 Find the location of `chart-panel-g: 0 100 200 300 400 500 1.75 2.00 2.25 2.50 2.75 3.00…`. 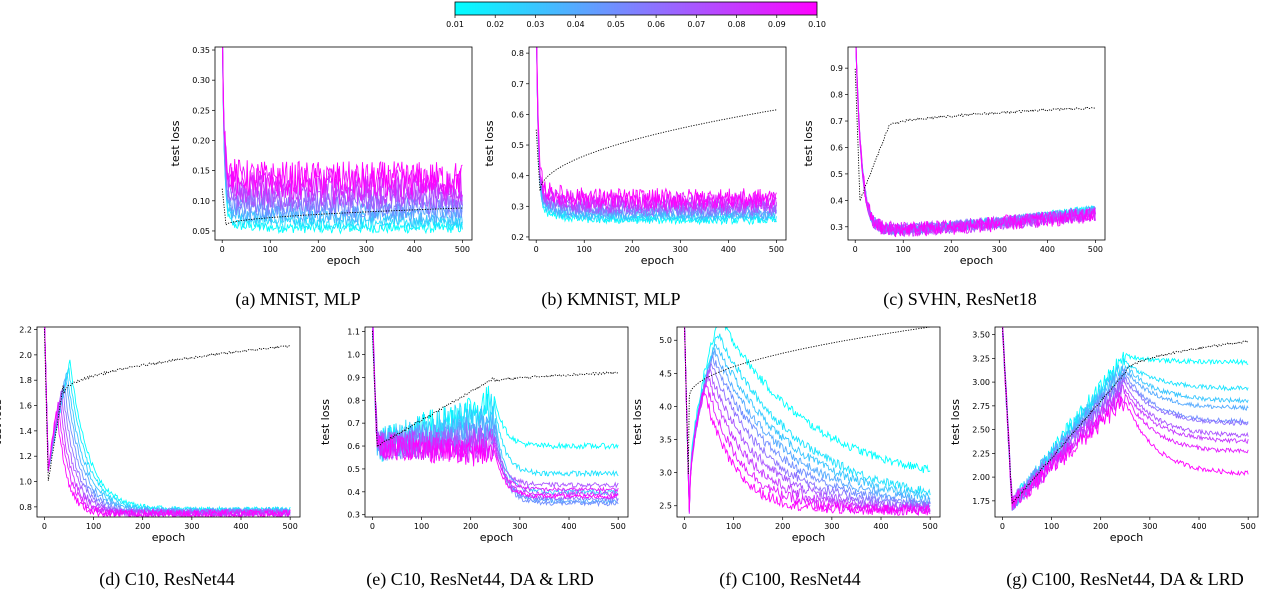

chart-panel-g: 0 100 200 300 400 500 1.75 2.00 2.25 2.50 2.75 3.00… is located at coordinates (1104, 458).